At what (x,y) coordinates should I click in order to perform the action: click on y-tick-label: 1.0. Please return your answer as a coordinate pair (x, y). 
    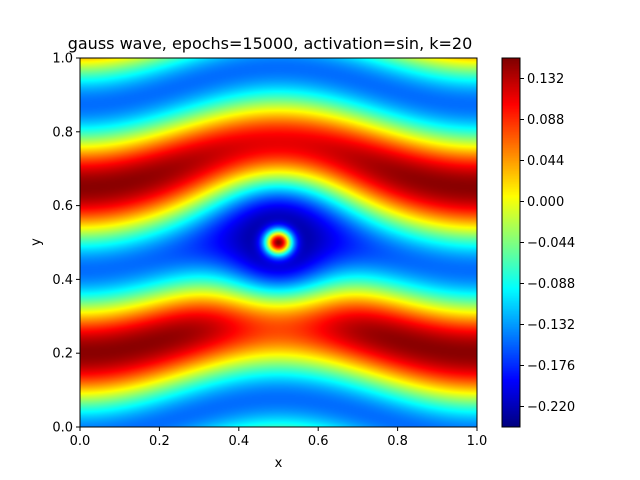
    Looking at the image, I should click on (62, 59).